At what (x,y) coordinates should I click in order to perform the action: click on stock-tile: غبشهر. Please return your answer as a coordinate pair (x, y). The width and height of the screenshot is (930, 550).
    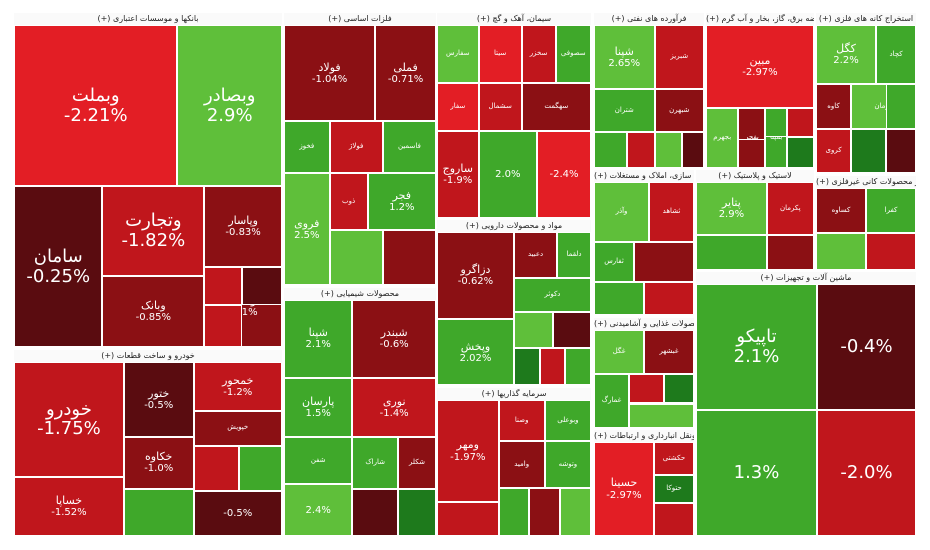
    Looking at the image, I should click on (669, 352).